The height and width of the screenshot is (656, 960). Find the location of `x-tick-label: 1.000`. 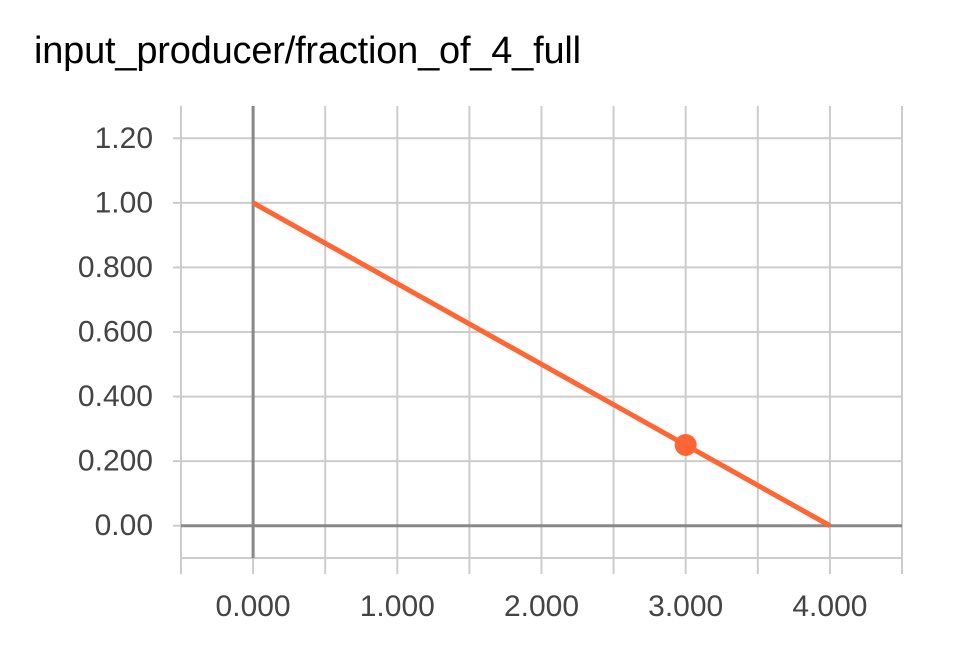

x-tick-label: 1.000 is located at coordinates (397, 606).